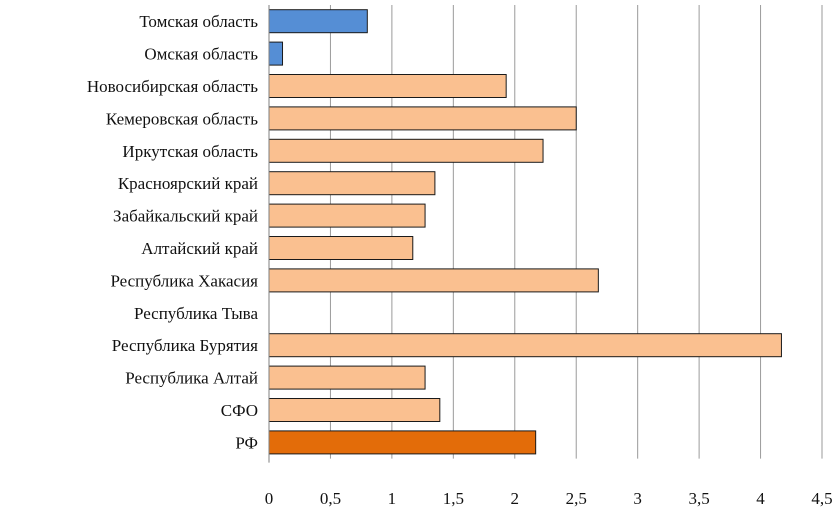  Describe the element at coordinates (190, 151) in the screenshot. I see `category-label: Иркутская область` at that location.